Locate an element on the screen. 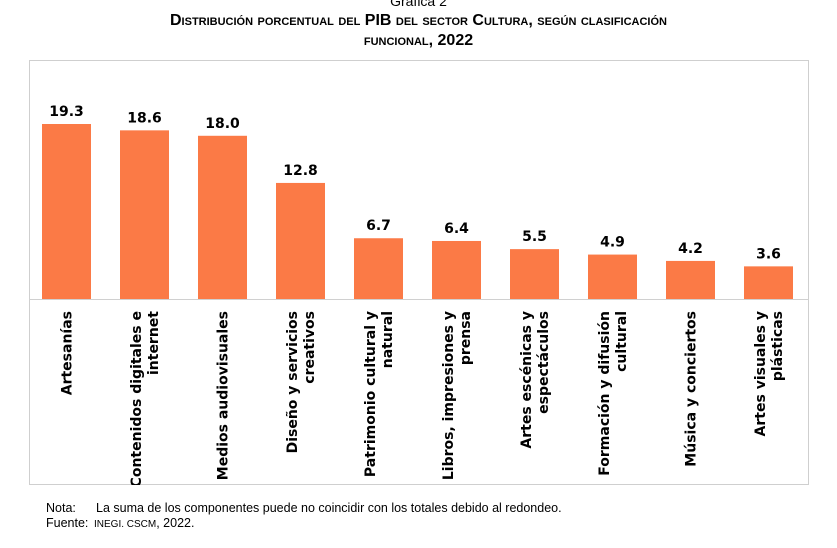 This screenshot has width=837, height=548. category-label-7-line-2: espectáculos is located at coordinates (544, 362).